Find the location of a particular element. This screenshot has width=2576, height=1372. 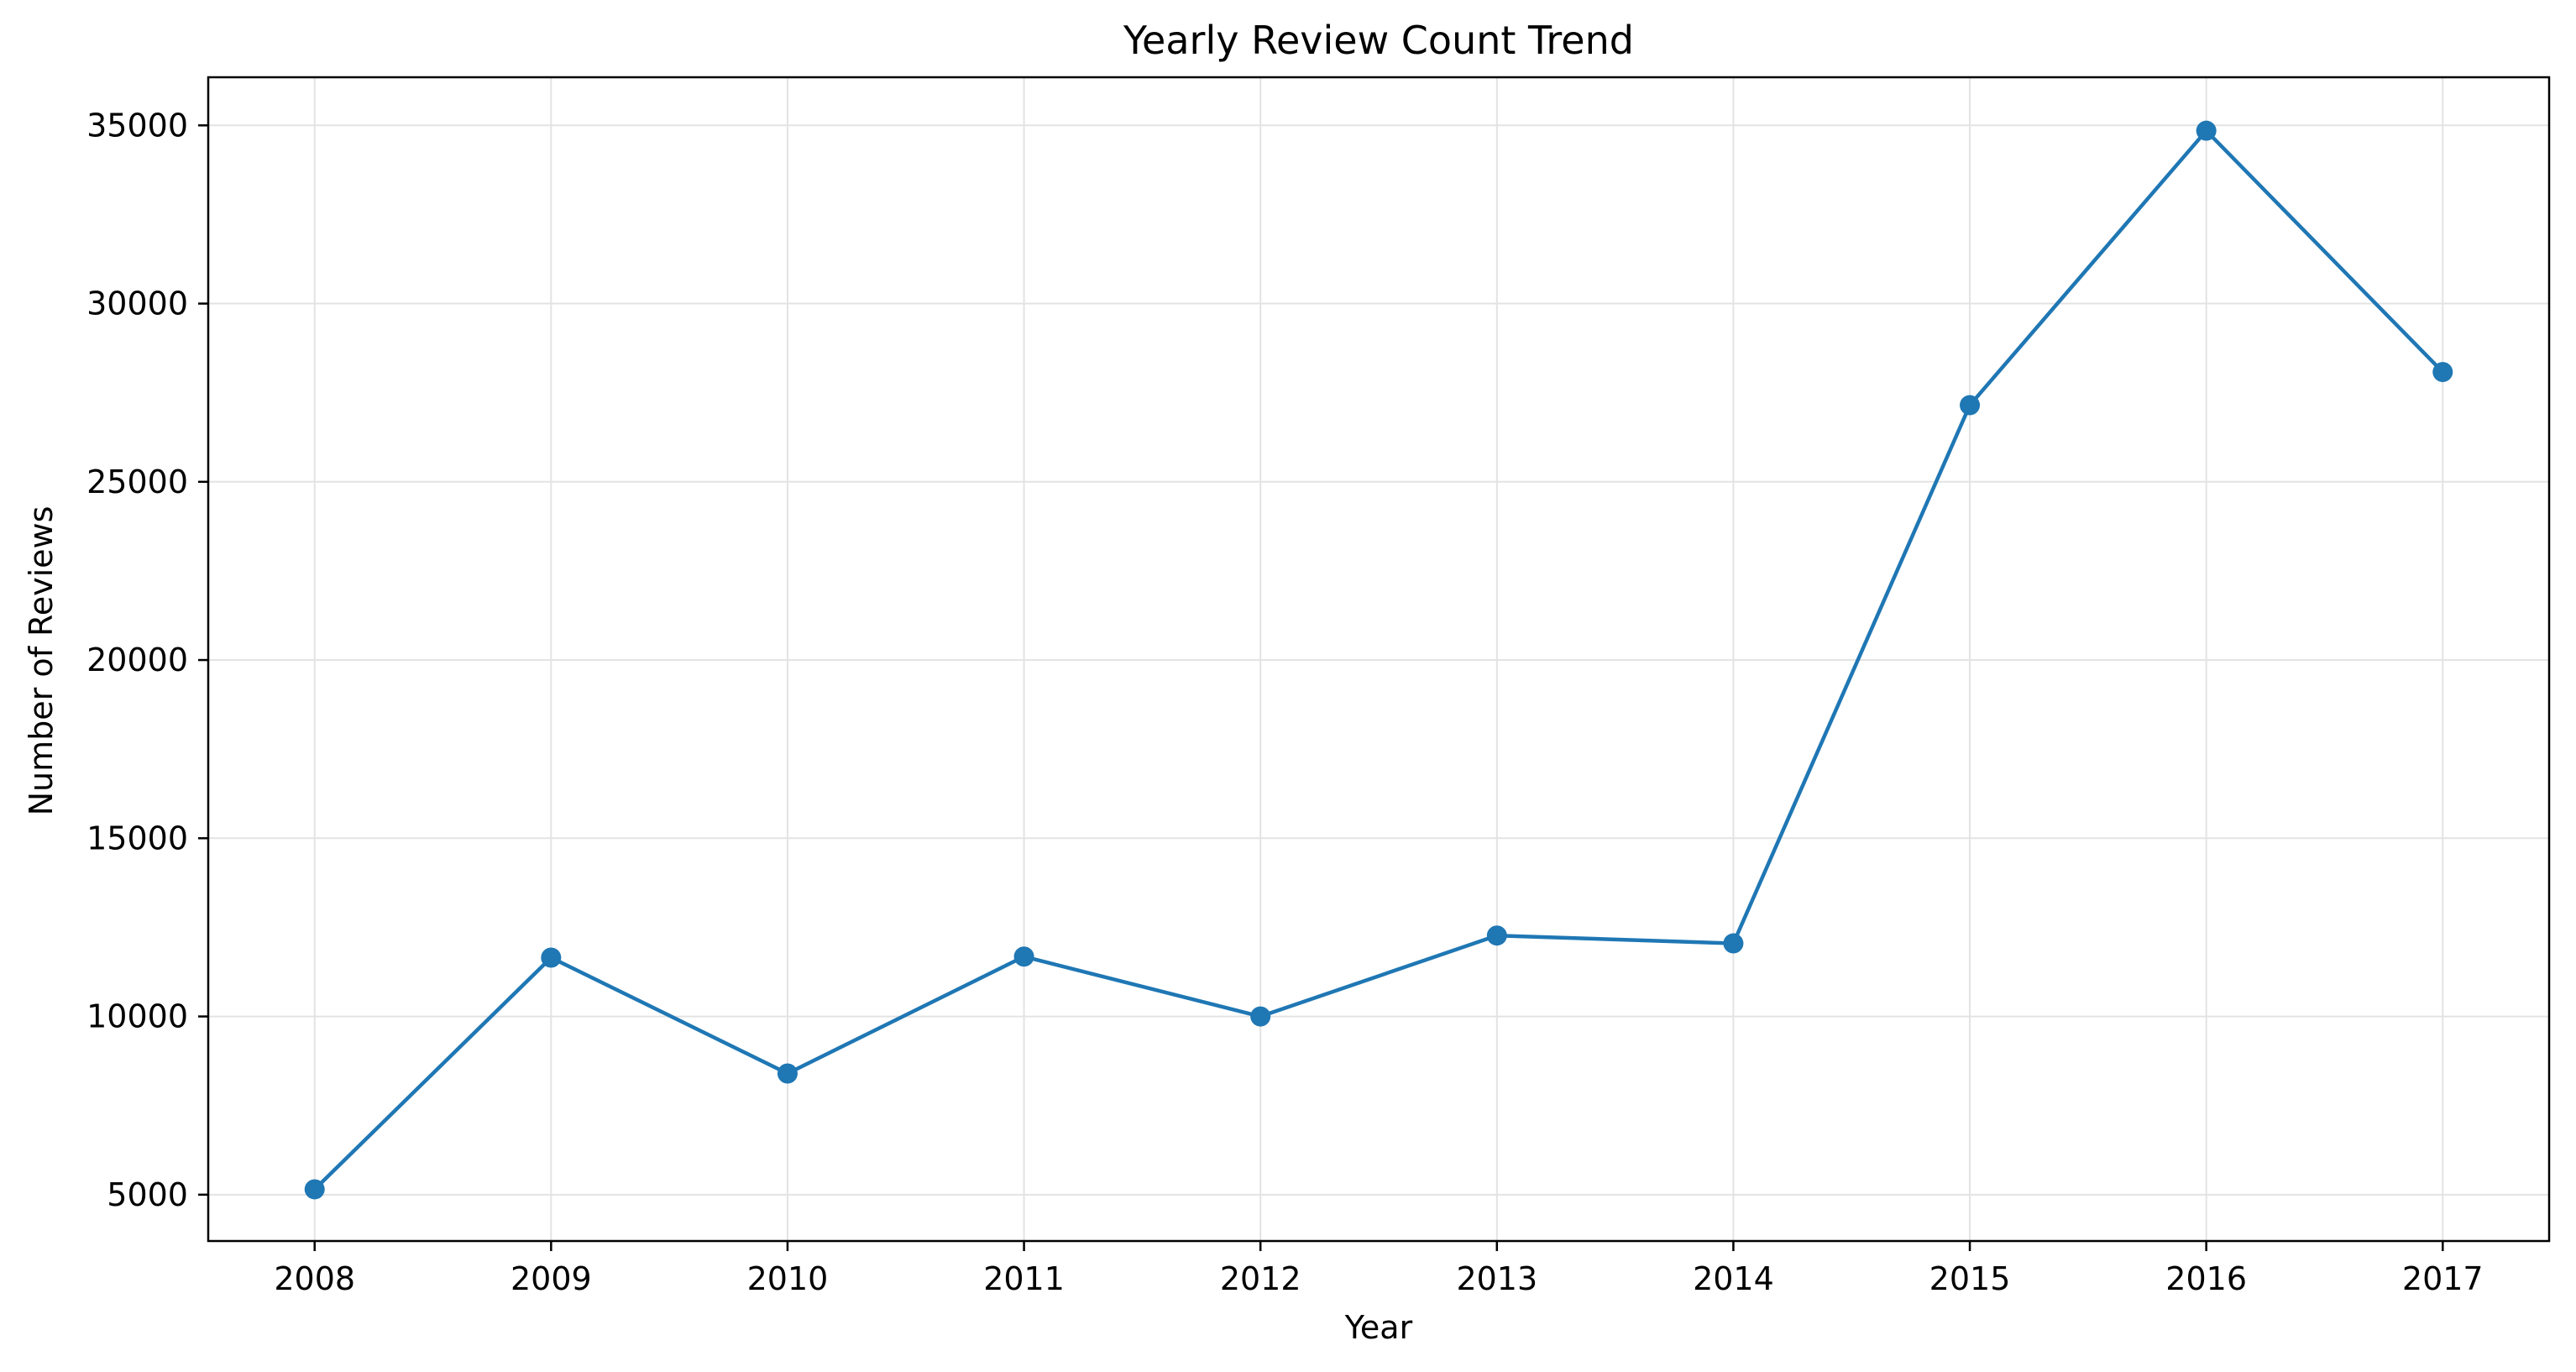

x-tick-label: 2013 is located at coordinates (1496, 1279).